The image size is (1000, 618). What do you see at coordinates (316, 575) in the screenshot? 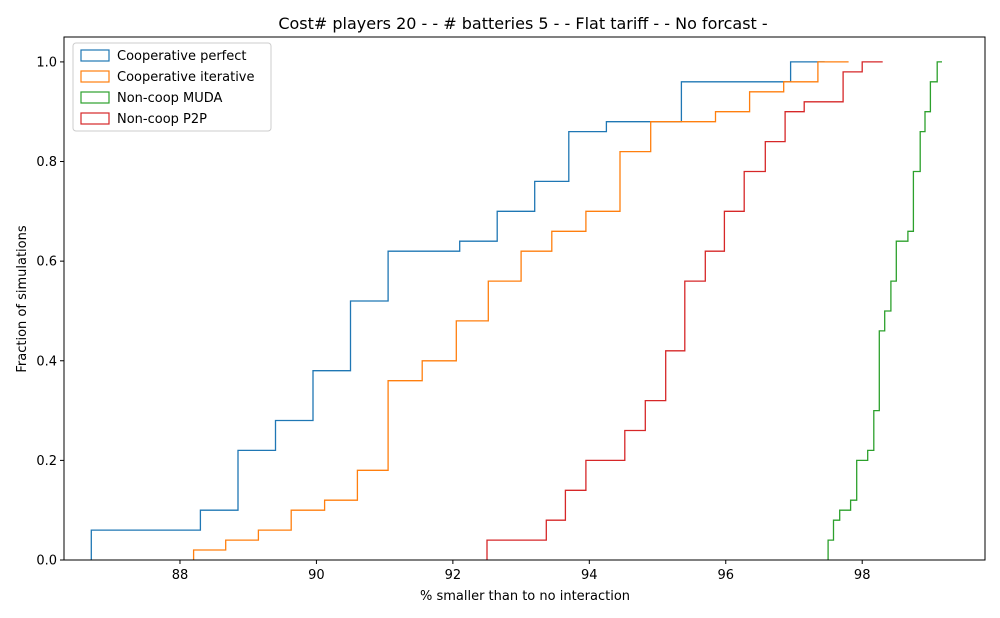
I see `x-tick-label: 90` at bounding box center [316, 575].